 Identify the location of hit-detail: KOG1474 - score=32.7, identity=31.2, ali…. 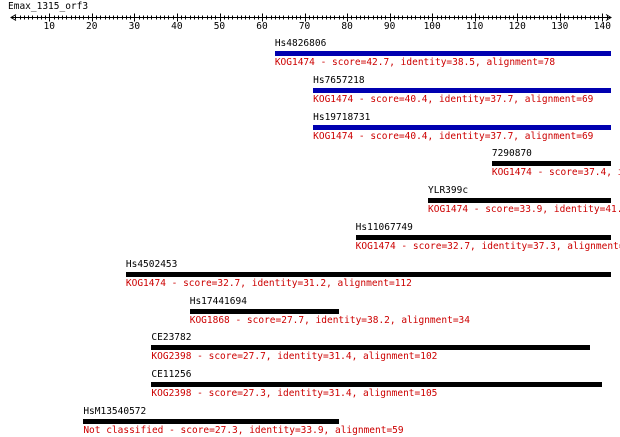
(268, 283).